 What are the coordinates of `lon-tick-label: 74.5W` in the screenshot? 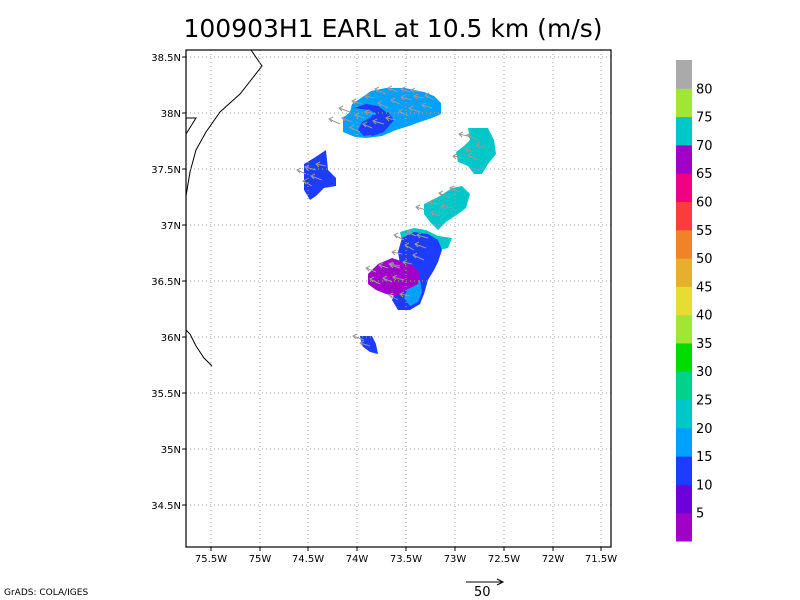 It's located at (308, 559).